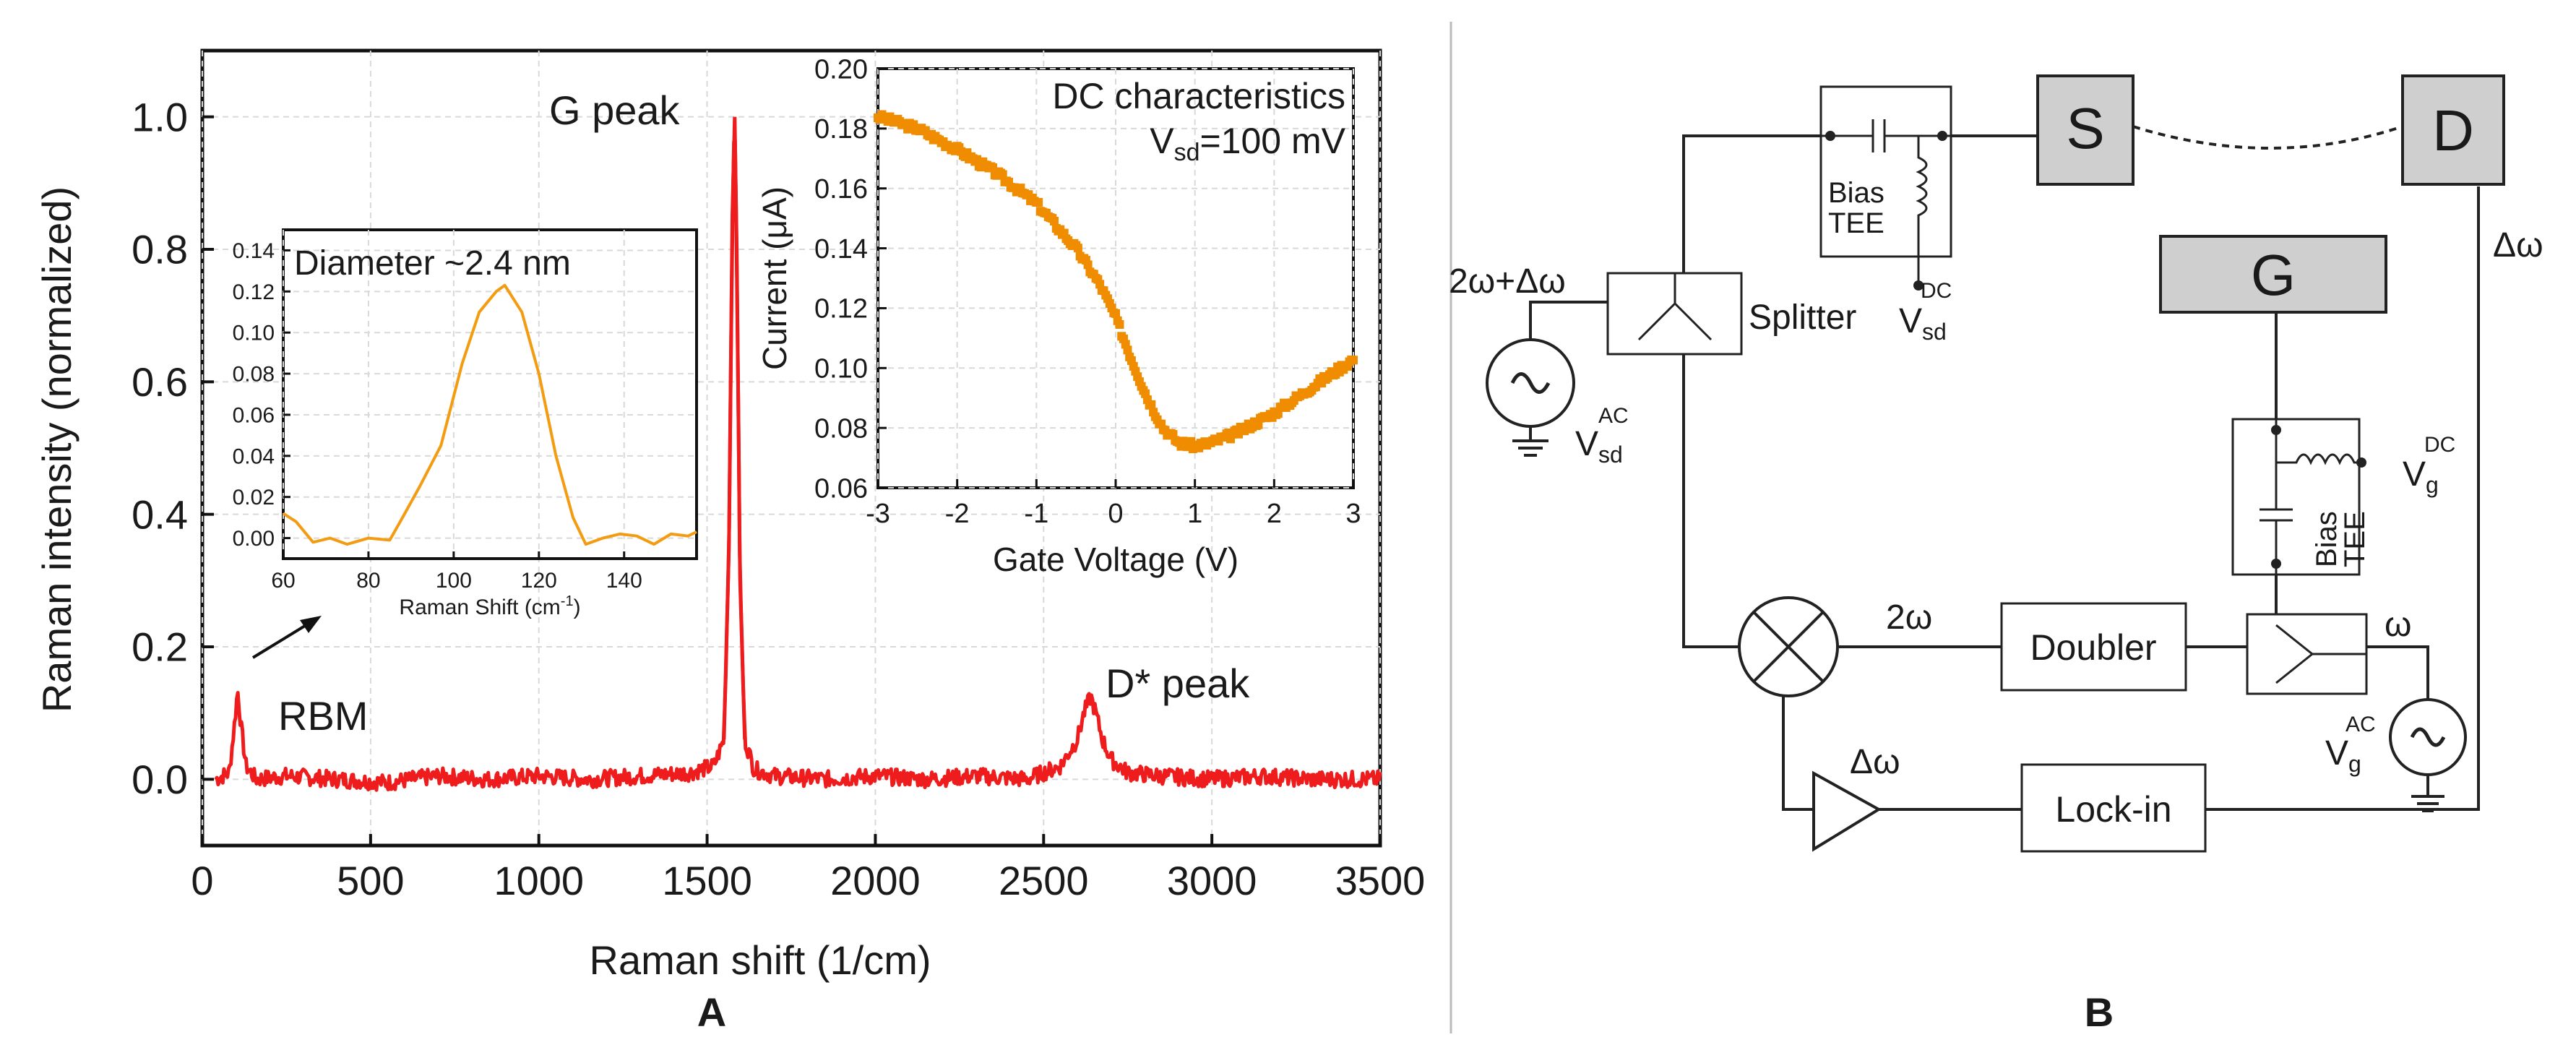  Describe the element at coordinates (1847, 811) in the screenshot. I see `amplifier-symbol` at that location.